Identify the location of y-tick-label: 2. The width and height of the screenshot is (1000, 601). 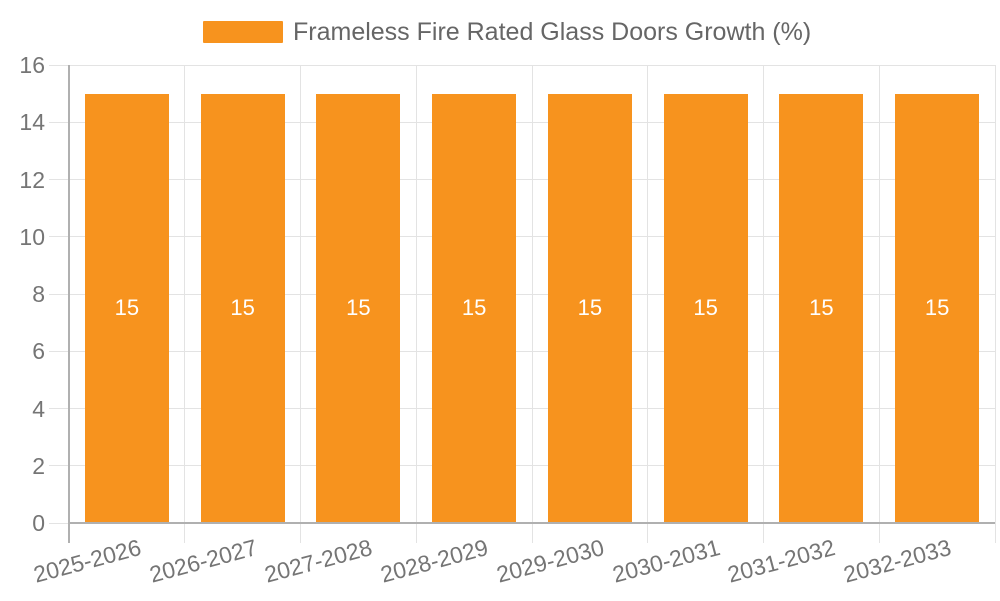
(38, 465).